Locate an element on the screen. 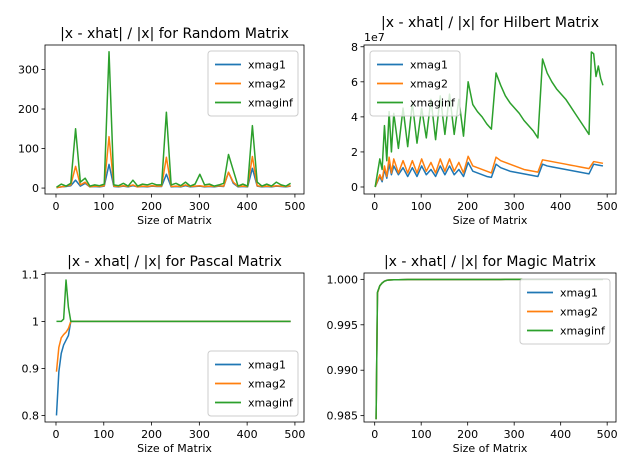  chart-title: |x - xhat| / |x| for Random Matrix is located at coordinates (174, 34).